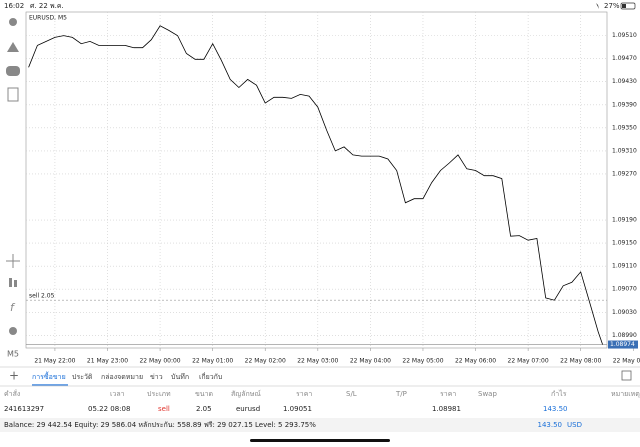 The image size is (640, 447). What do you see at coordinates (109, 409) in the screenshot?
I see `cell-time: 05.22 08:08` at bounding box center [109, 409].